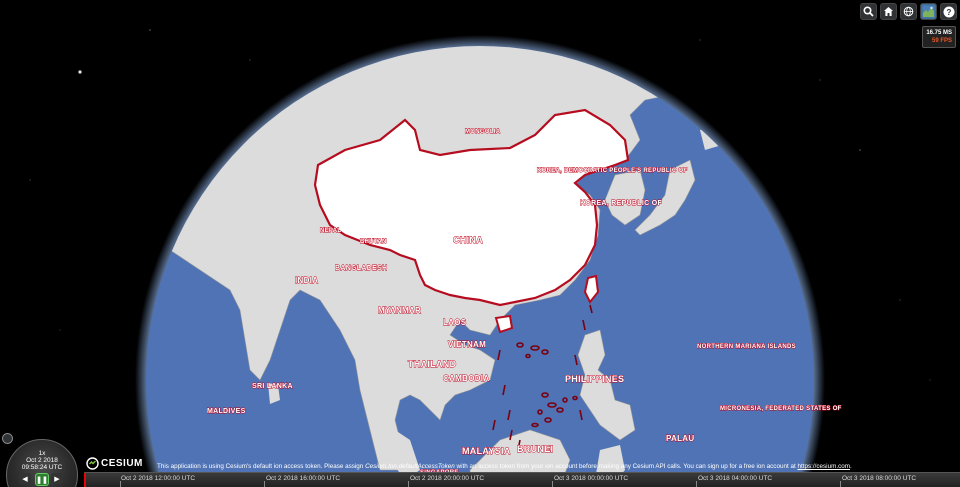 This screenshot has height=487, width=960. Describe the element at coordinates (361, 268) in the screenshot. I see `label-bangladesh: BANGLADESH` at that location.